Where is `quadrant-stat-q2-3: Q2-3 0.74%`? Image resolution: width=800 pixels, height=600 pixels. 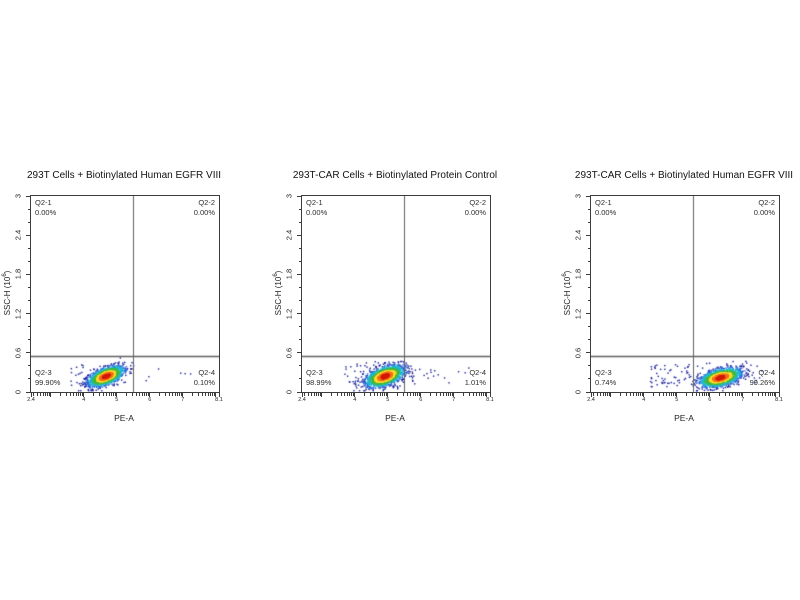 quadrant-stat-q2-3: Q2-3 0.74% is located at coordinates (606, 377).